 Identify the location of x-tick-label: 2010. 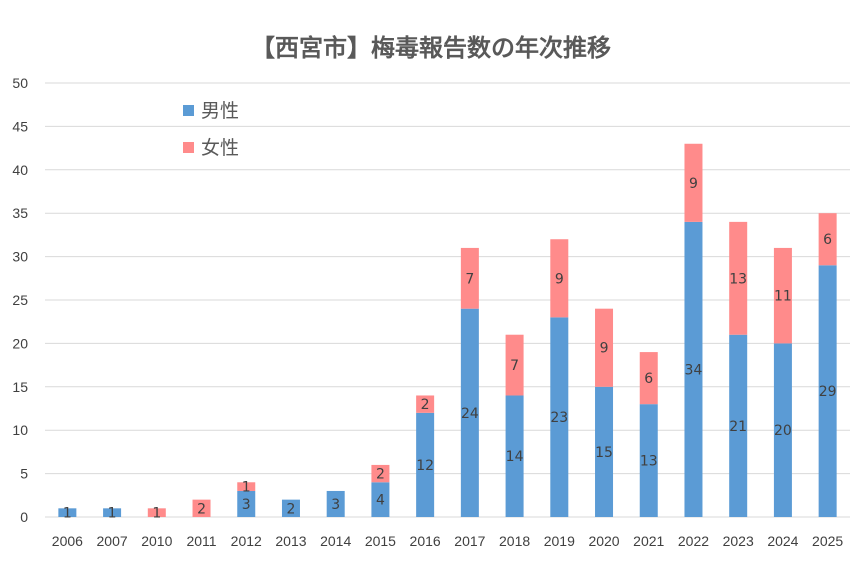
(156, 541).